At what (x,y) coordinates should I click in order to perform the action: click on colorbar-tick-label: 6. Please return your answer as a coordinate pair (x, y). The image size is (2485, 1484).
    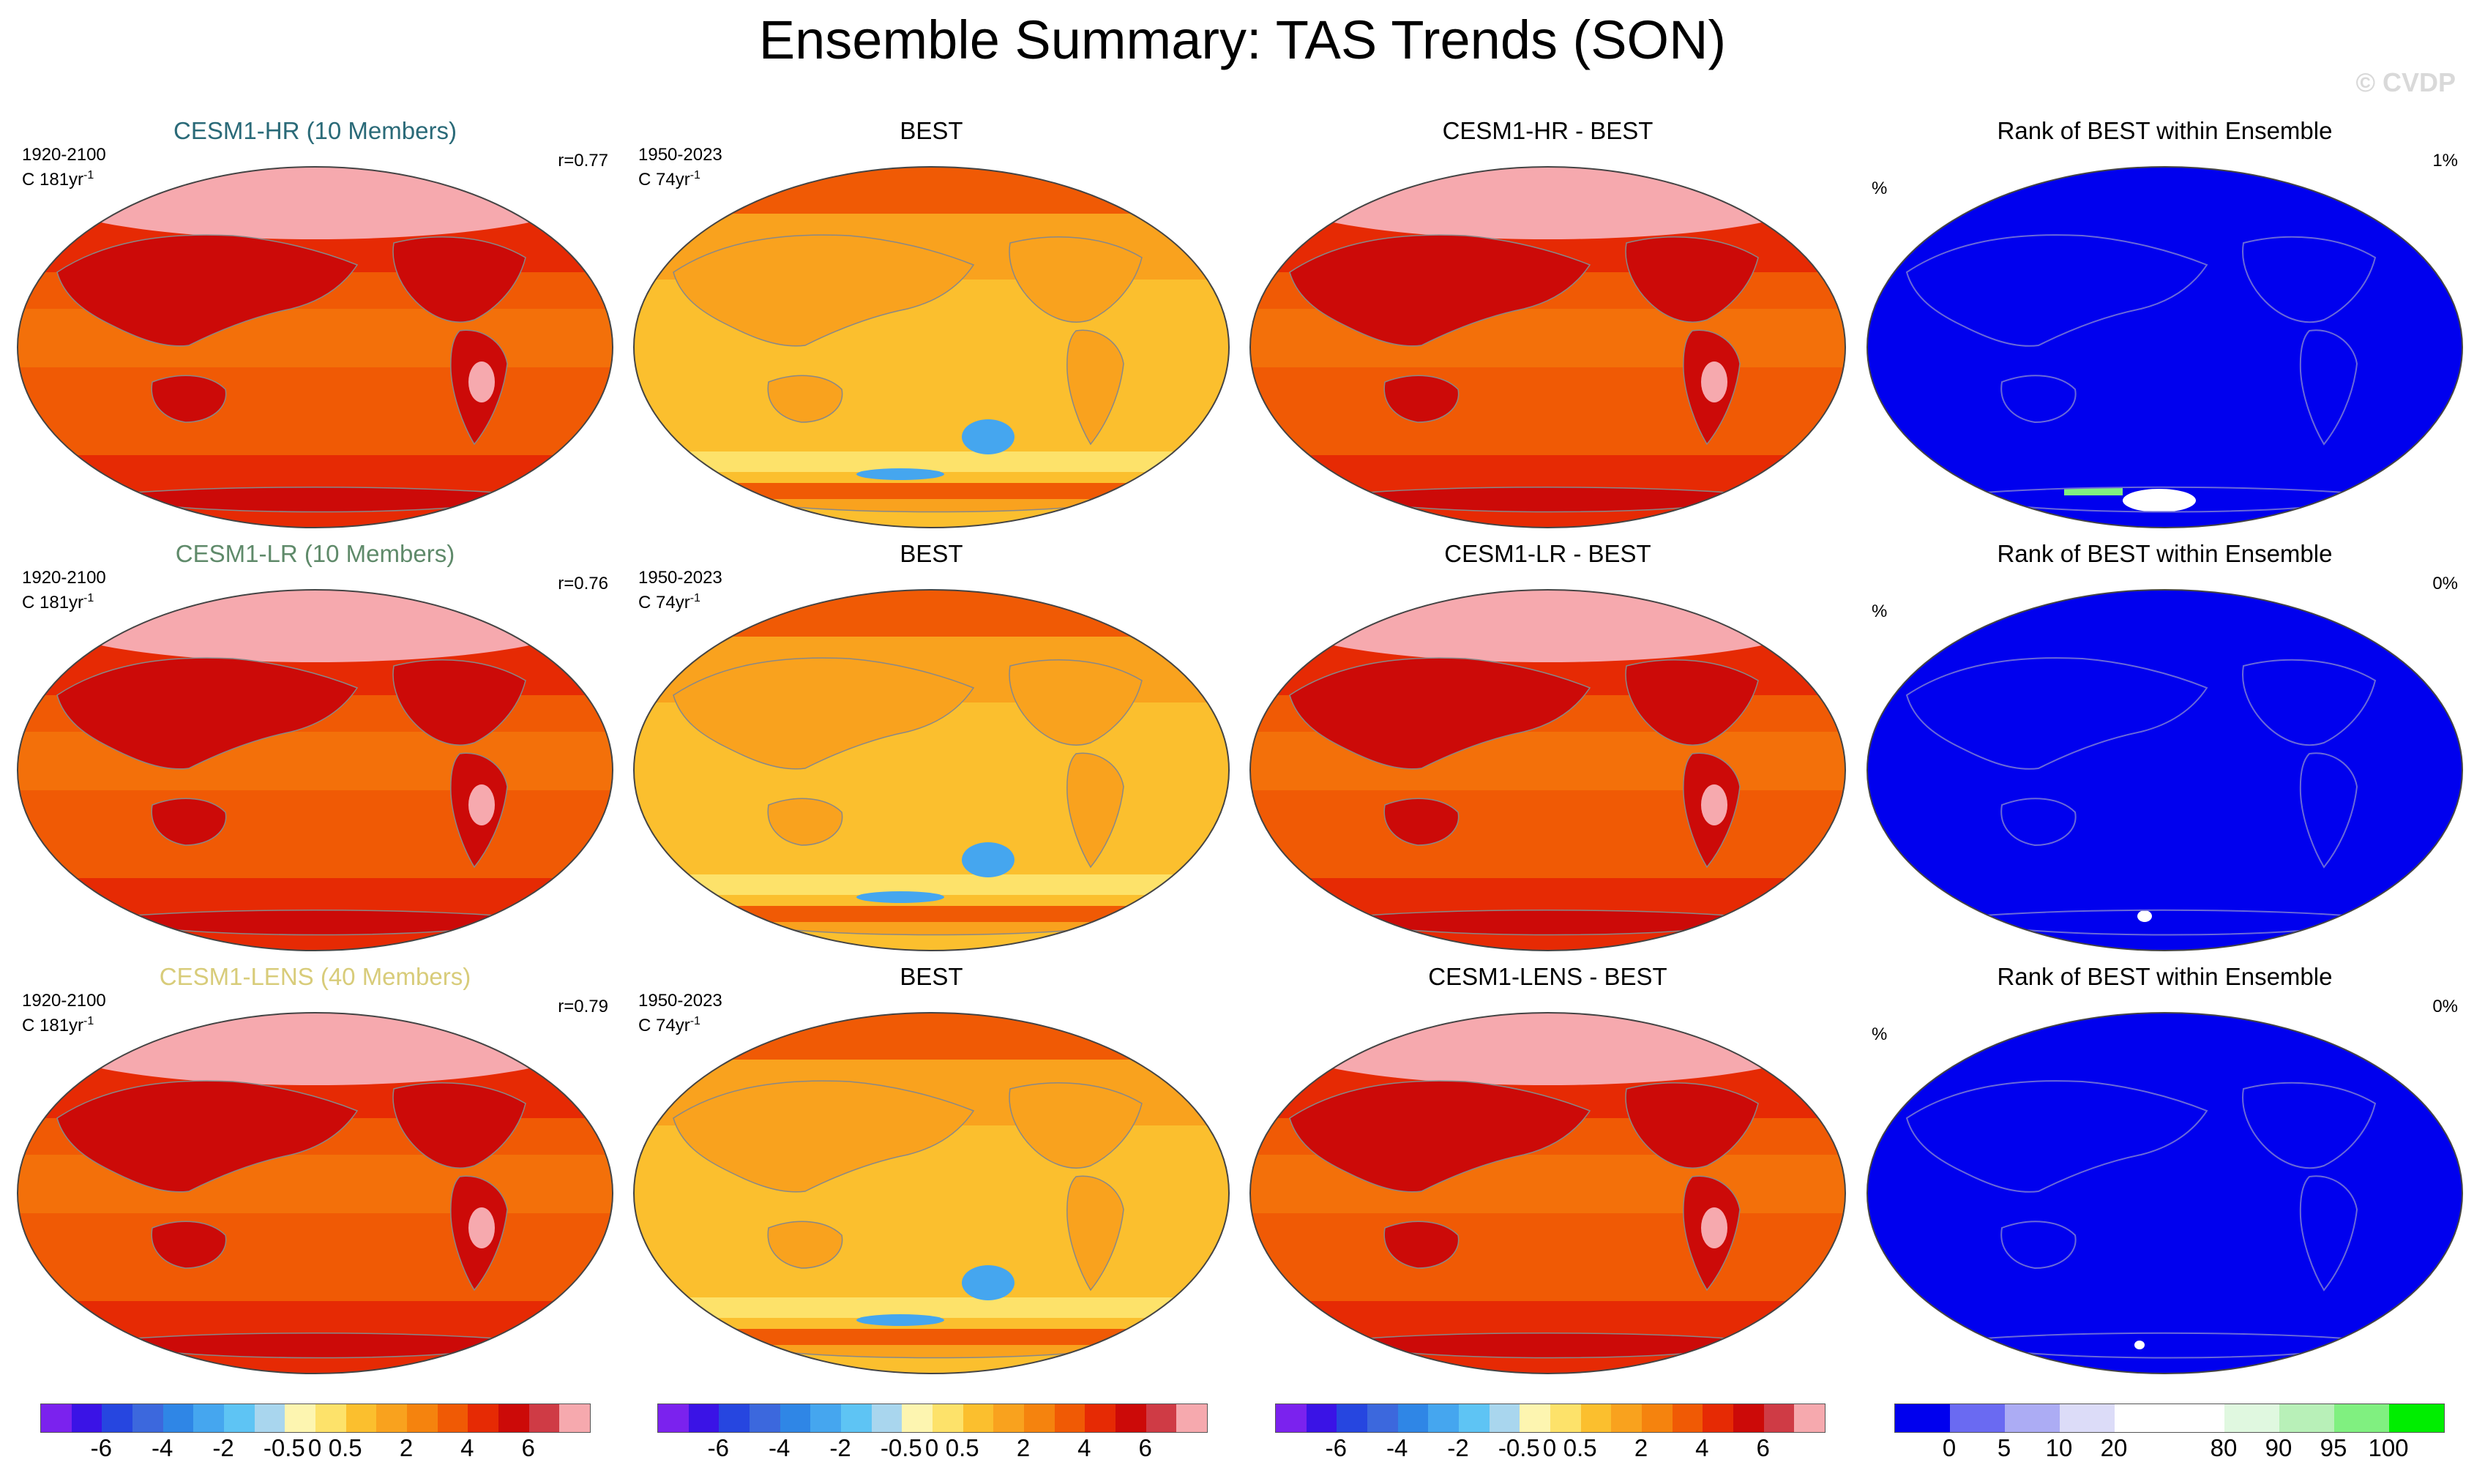
    Looking at the image, I should click on (1145, 1447).